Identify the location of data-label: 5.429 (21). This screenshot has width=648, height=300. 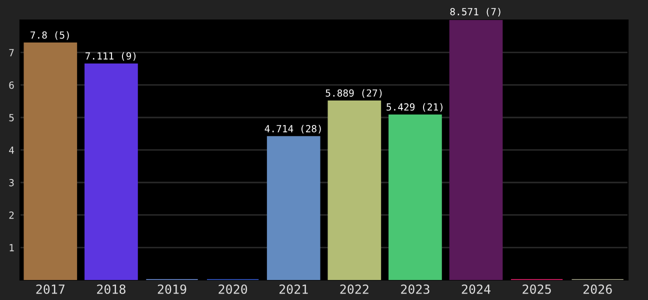
(414, 107).